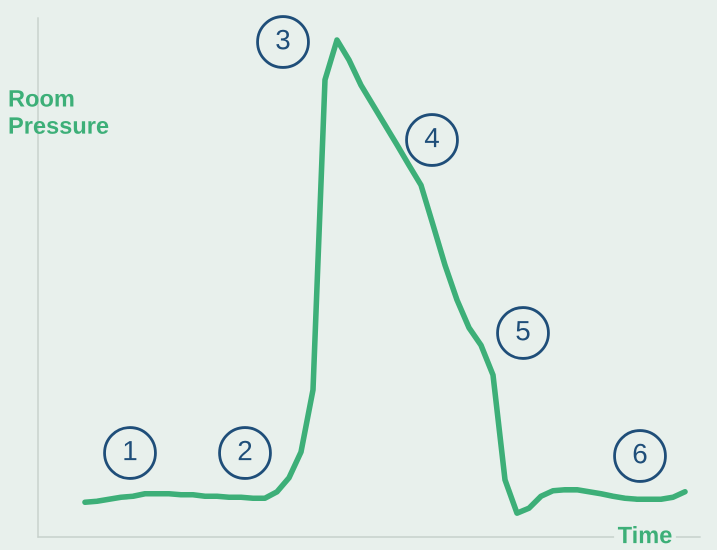  Describe the element at coordinates (645, 535) in the screenshot. I see `x-axis-title: Time` at that location.